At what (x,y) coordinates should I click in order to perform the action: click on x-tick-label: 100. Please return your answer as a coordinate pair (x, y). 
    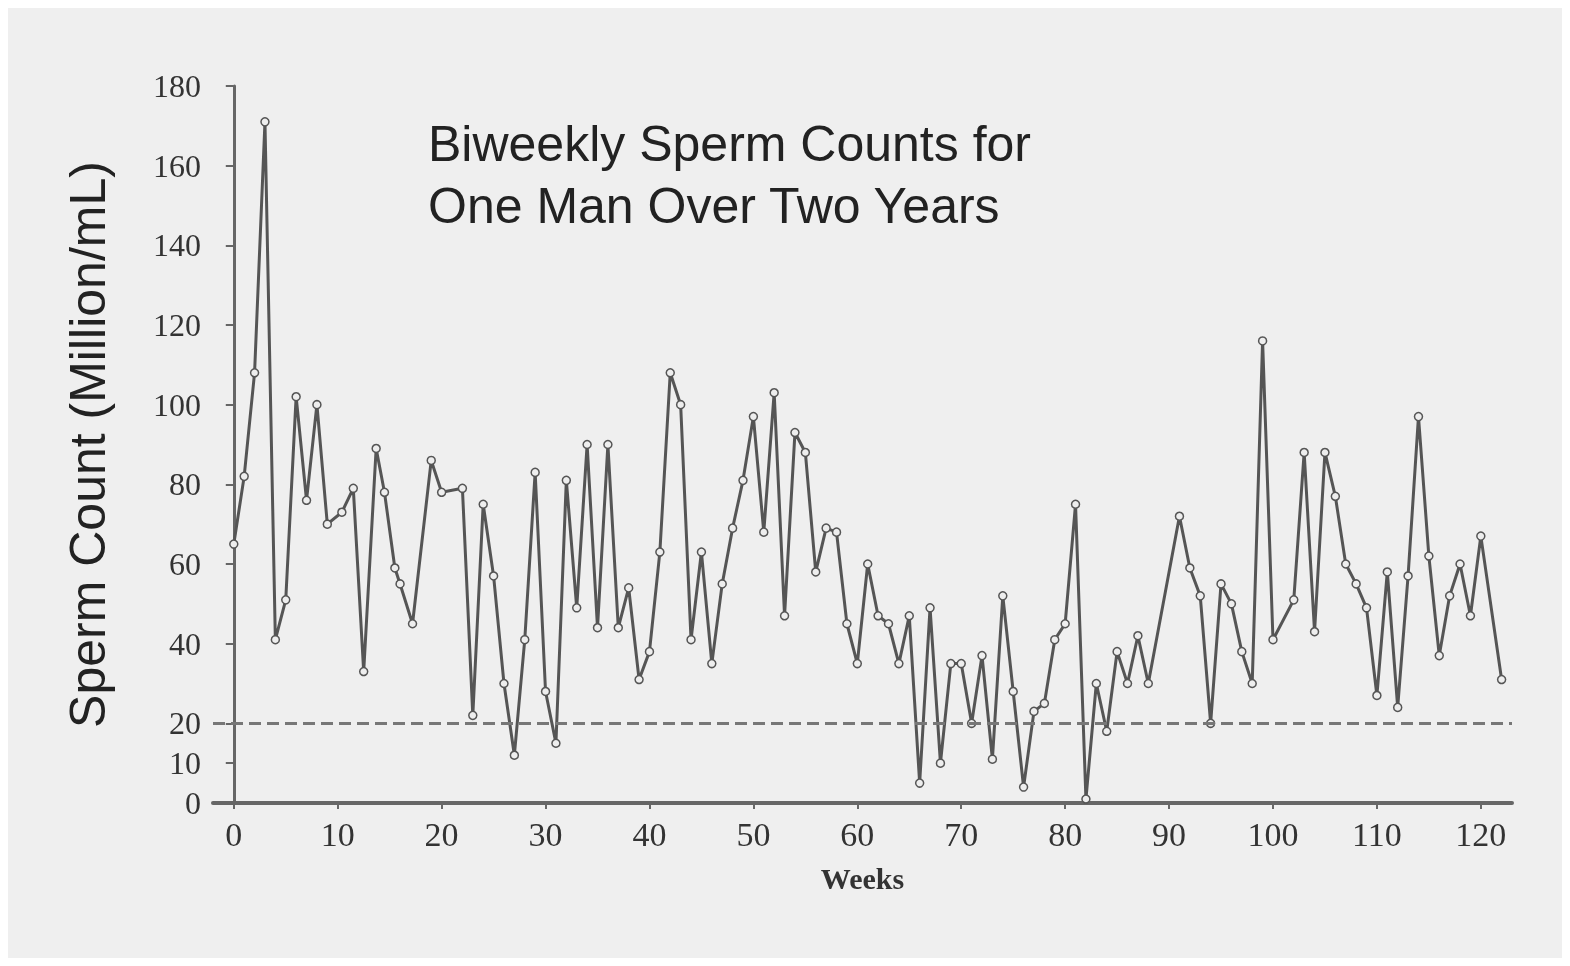
    Looking at the image, I should click on (1273, 834).